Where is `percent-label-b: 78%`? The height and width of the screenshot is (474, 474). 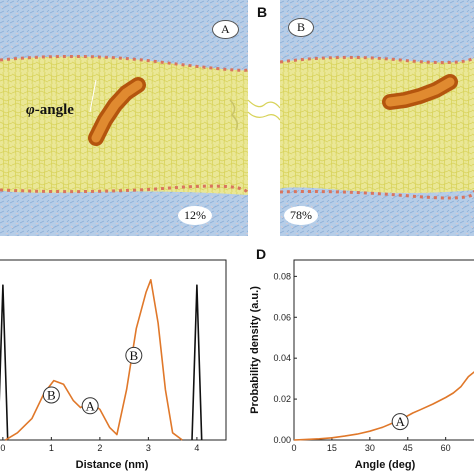
percent-label-b: 78% is located at coordinates (301, 215).